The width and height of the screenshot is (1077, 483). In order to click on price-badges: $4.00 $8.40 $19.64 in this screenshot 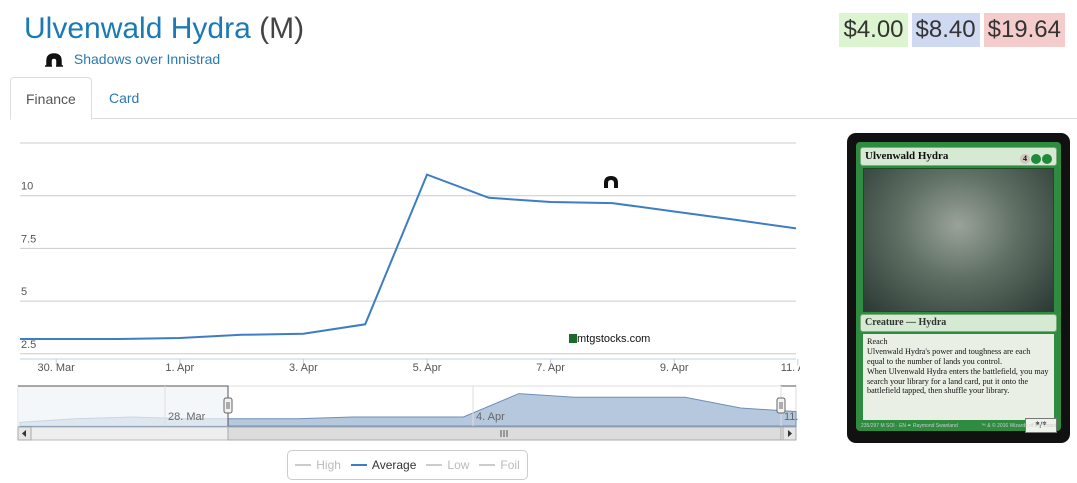, I will do `click(952, 30)`.